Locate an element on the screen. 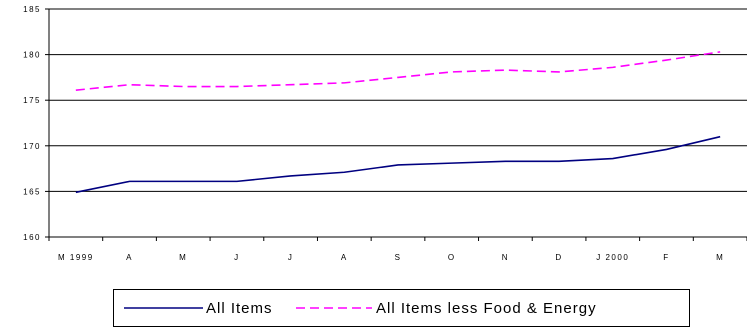 The width and height of the screenshot is (747, 330). legend-label-all-items: All Items is located at coordinates (239, 308).